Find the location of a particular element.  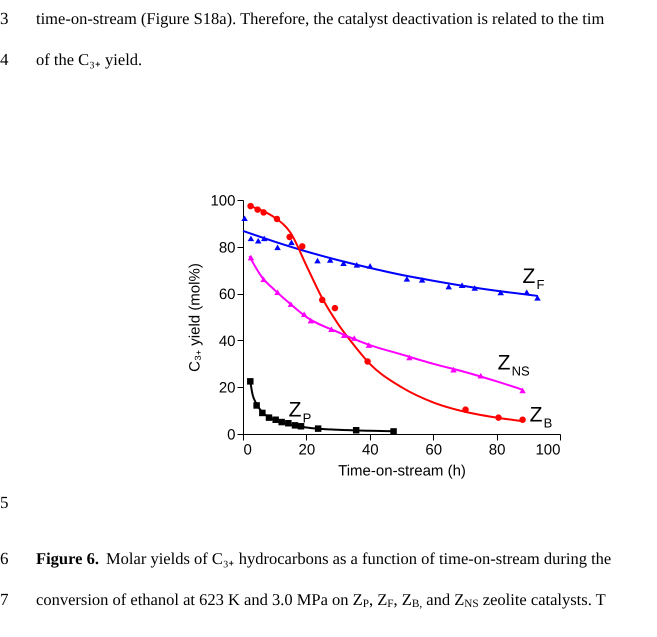

y-tick-label: 100 is located at coordinates (223, 201).